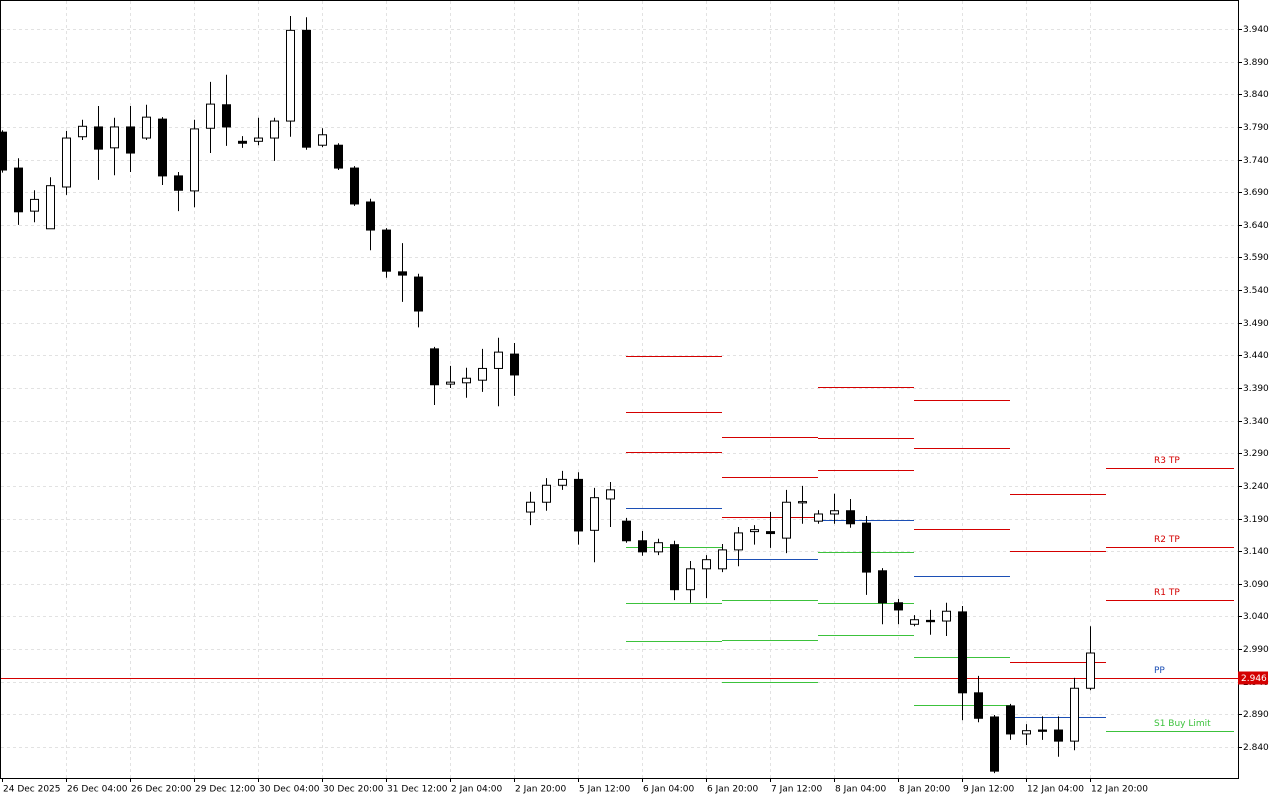 The image size is (1280, 800). Describe the element at coordinates (1055, 790) in the screenshot. I see `x-tick-label: 12 Jan 04:00` at that location.